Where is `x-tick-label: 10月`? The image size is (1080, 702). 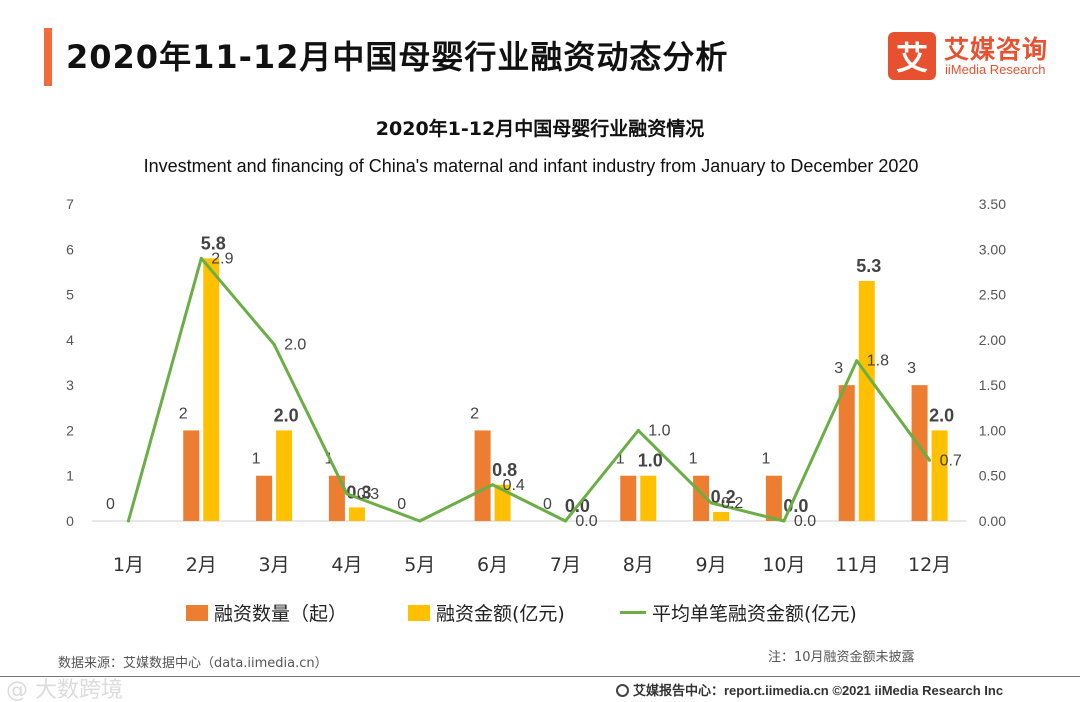
x-tick-label: 10月 is located at coordinates (783, 565).